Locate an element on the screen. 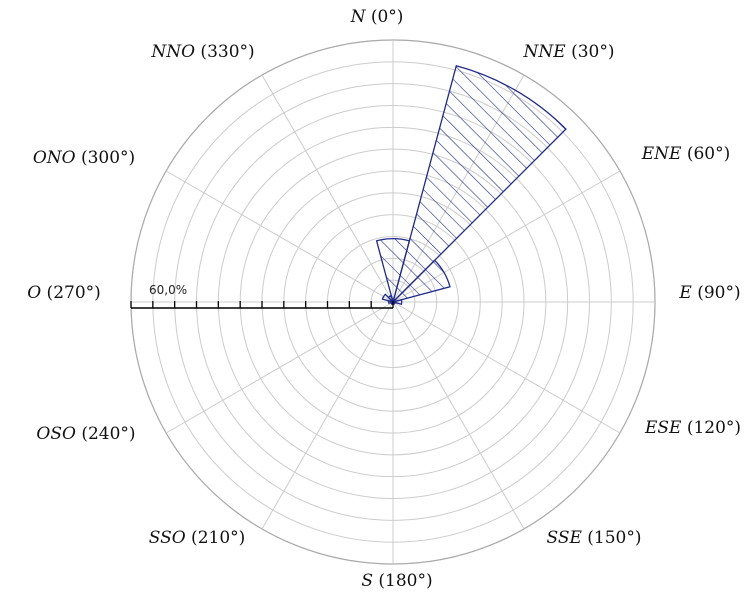 The width and height of the screenshot is (754, 598). direction-abbr: N is located at coordinates (358, 17).